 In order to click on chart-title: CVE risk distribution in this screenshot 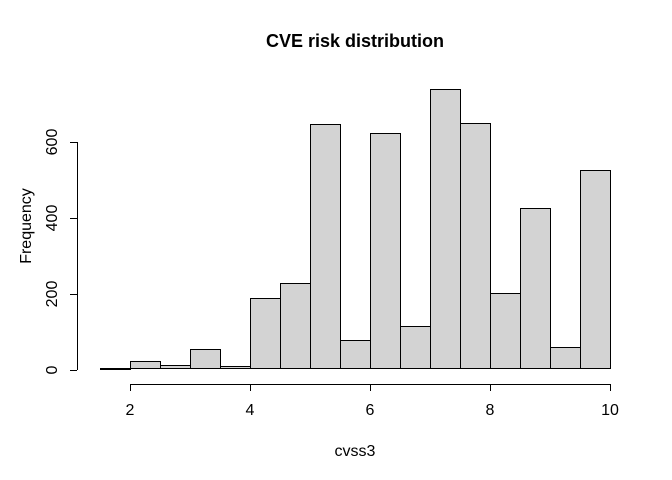, I will do `click(355, 41)`.